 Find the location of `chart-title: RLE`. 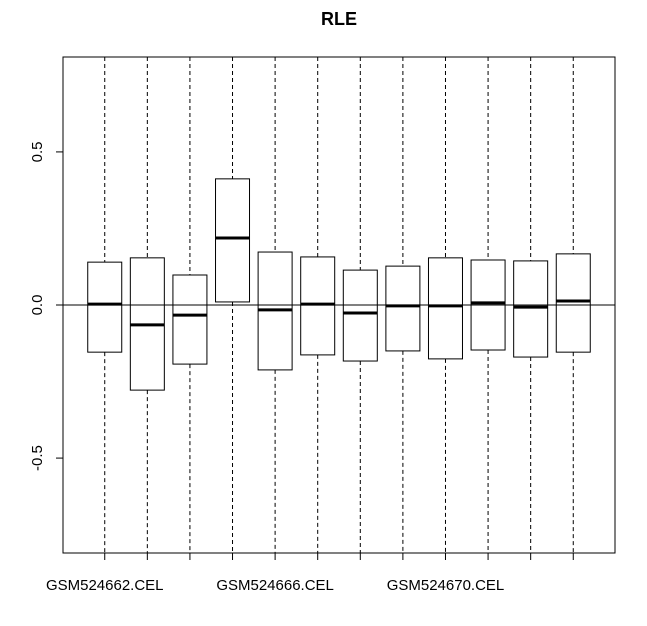

chart-title: RLE is located at coordinates (339, 19).